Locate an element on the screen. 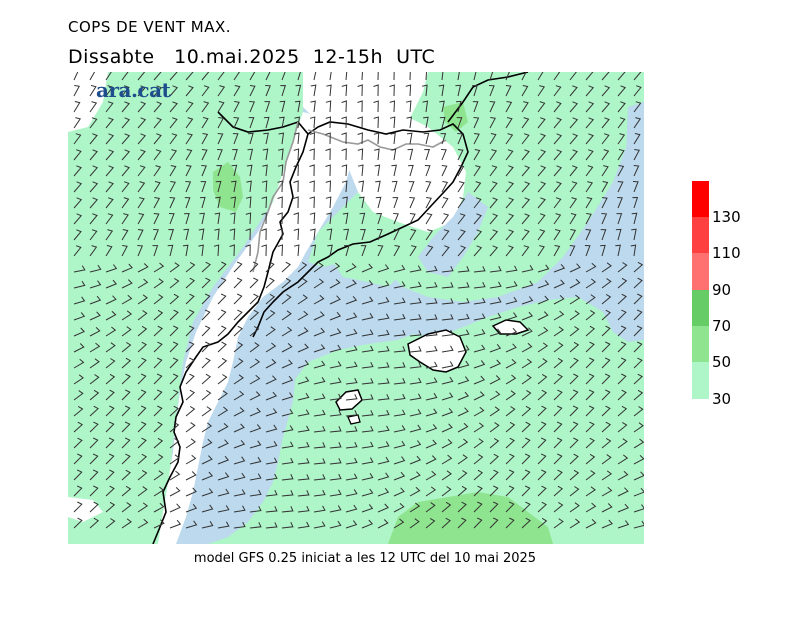  land-calm-provence is located at coordinates (399, 166).